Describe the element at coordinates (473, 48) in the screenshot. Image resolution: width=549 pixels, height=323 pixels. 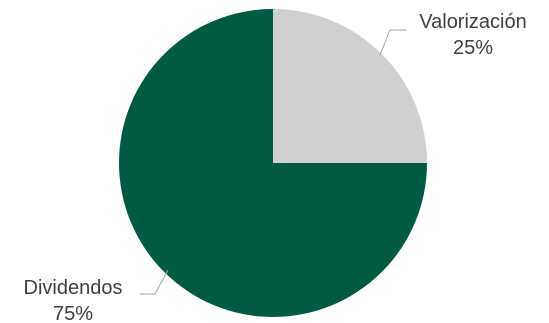
I see `slice-label-valorizacion-value: 25%` at that location.